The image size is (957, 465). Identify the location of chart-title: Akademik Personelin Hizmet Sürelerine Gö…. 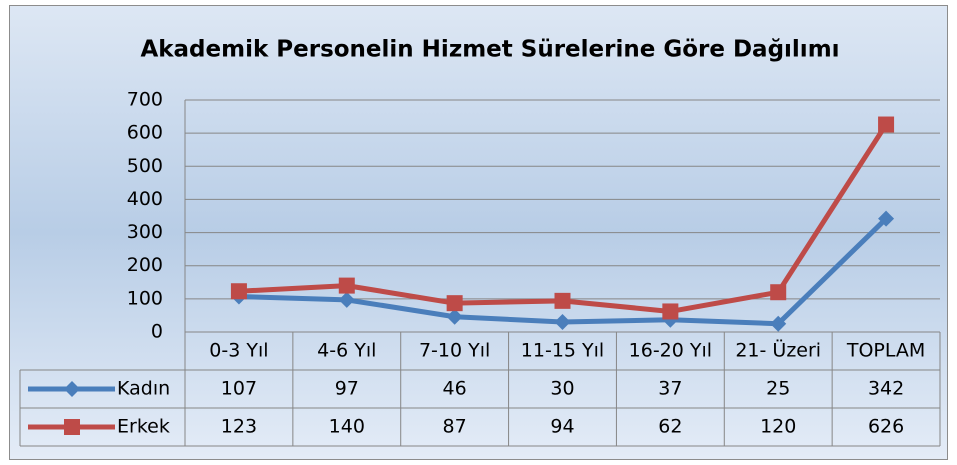
(489, 50).